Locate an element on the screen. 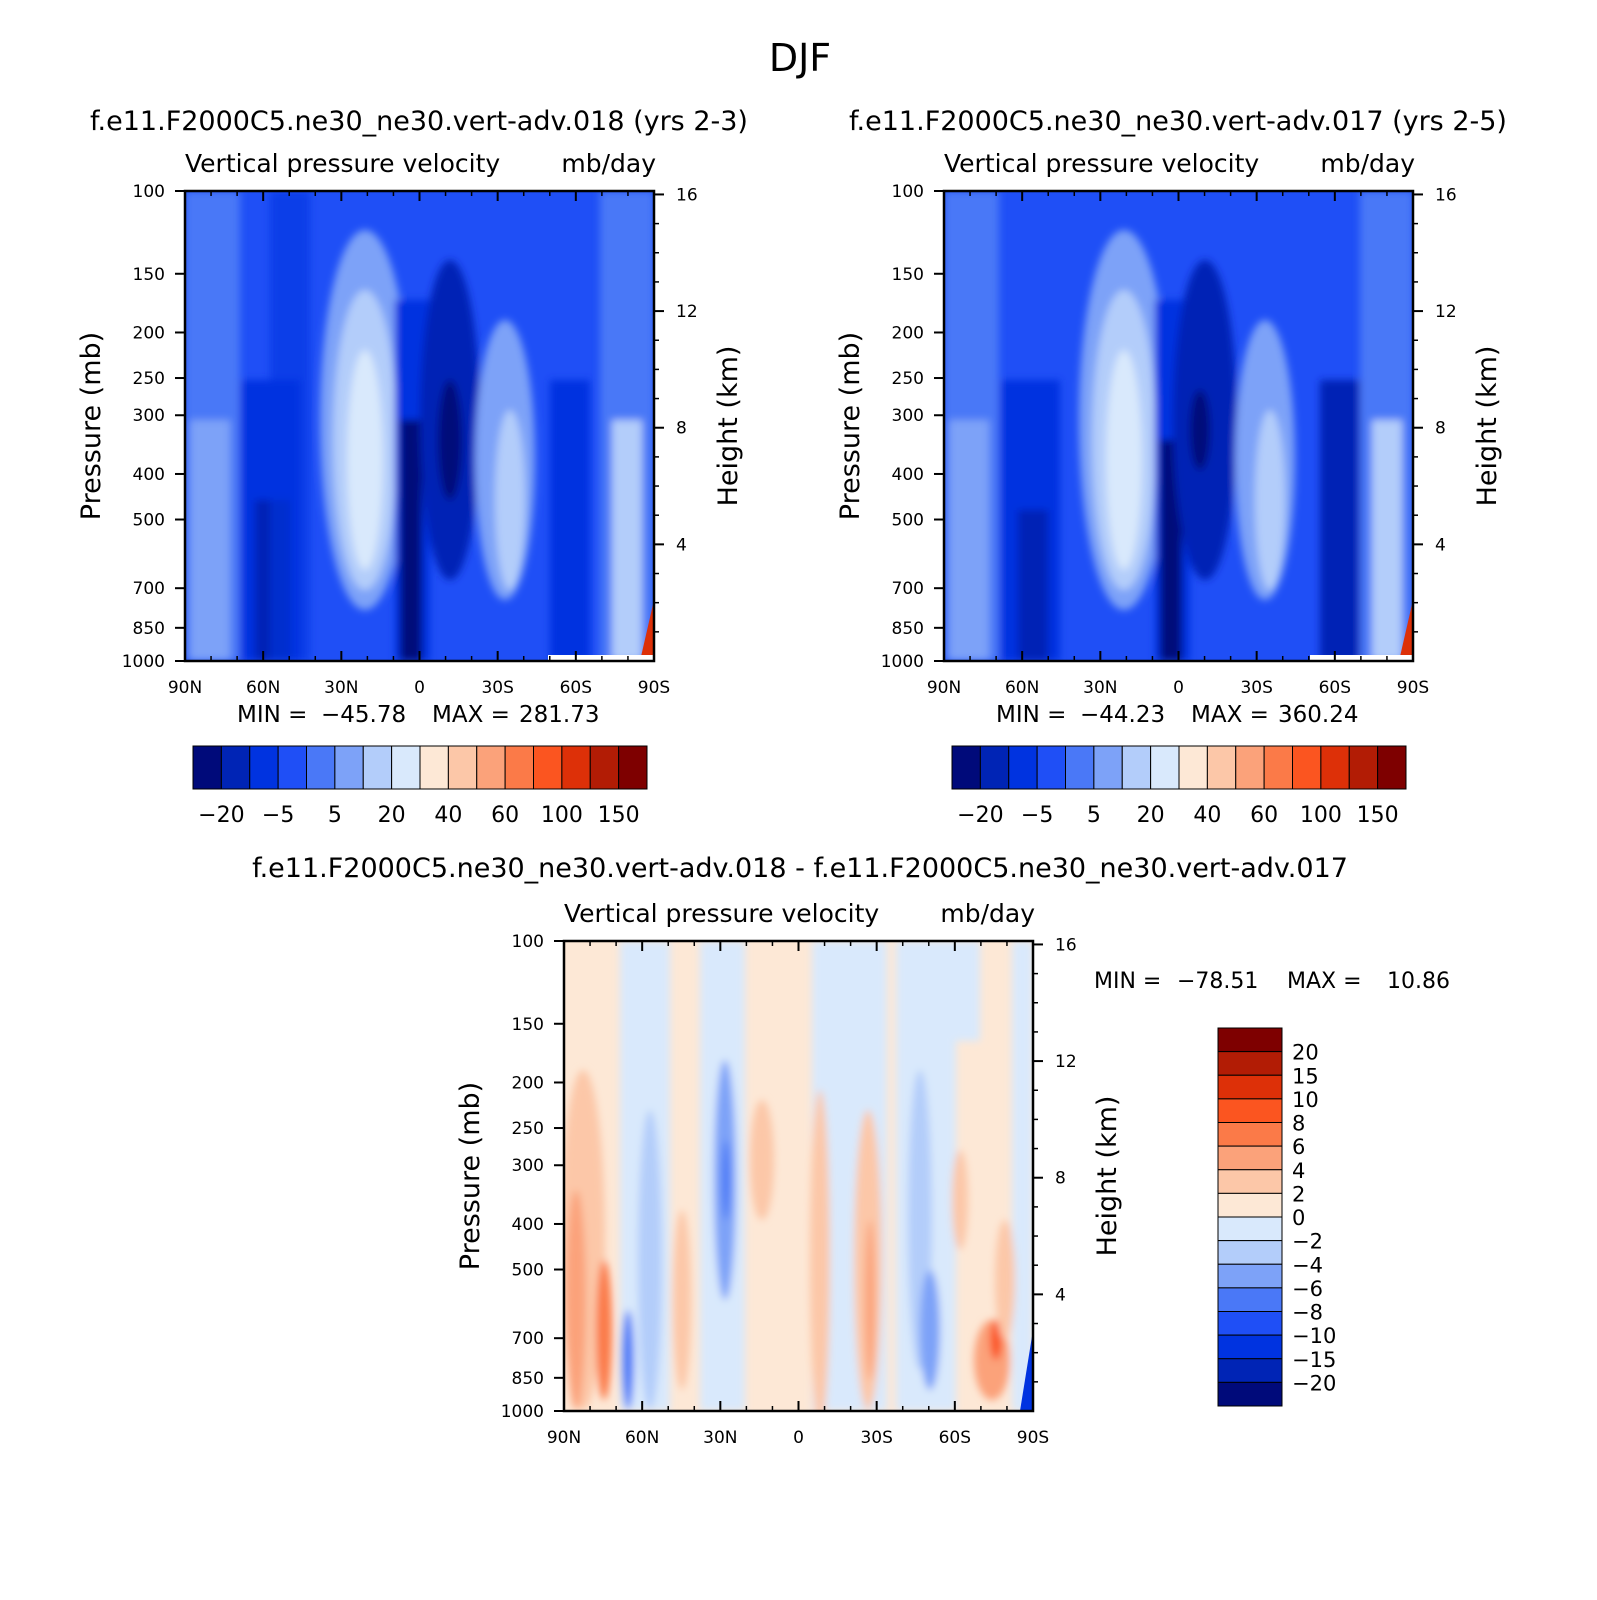  y-tick-label: 100 is located at coordinates (908, 192).